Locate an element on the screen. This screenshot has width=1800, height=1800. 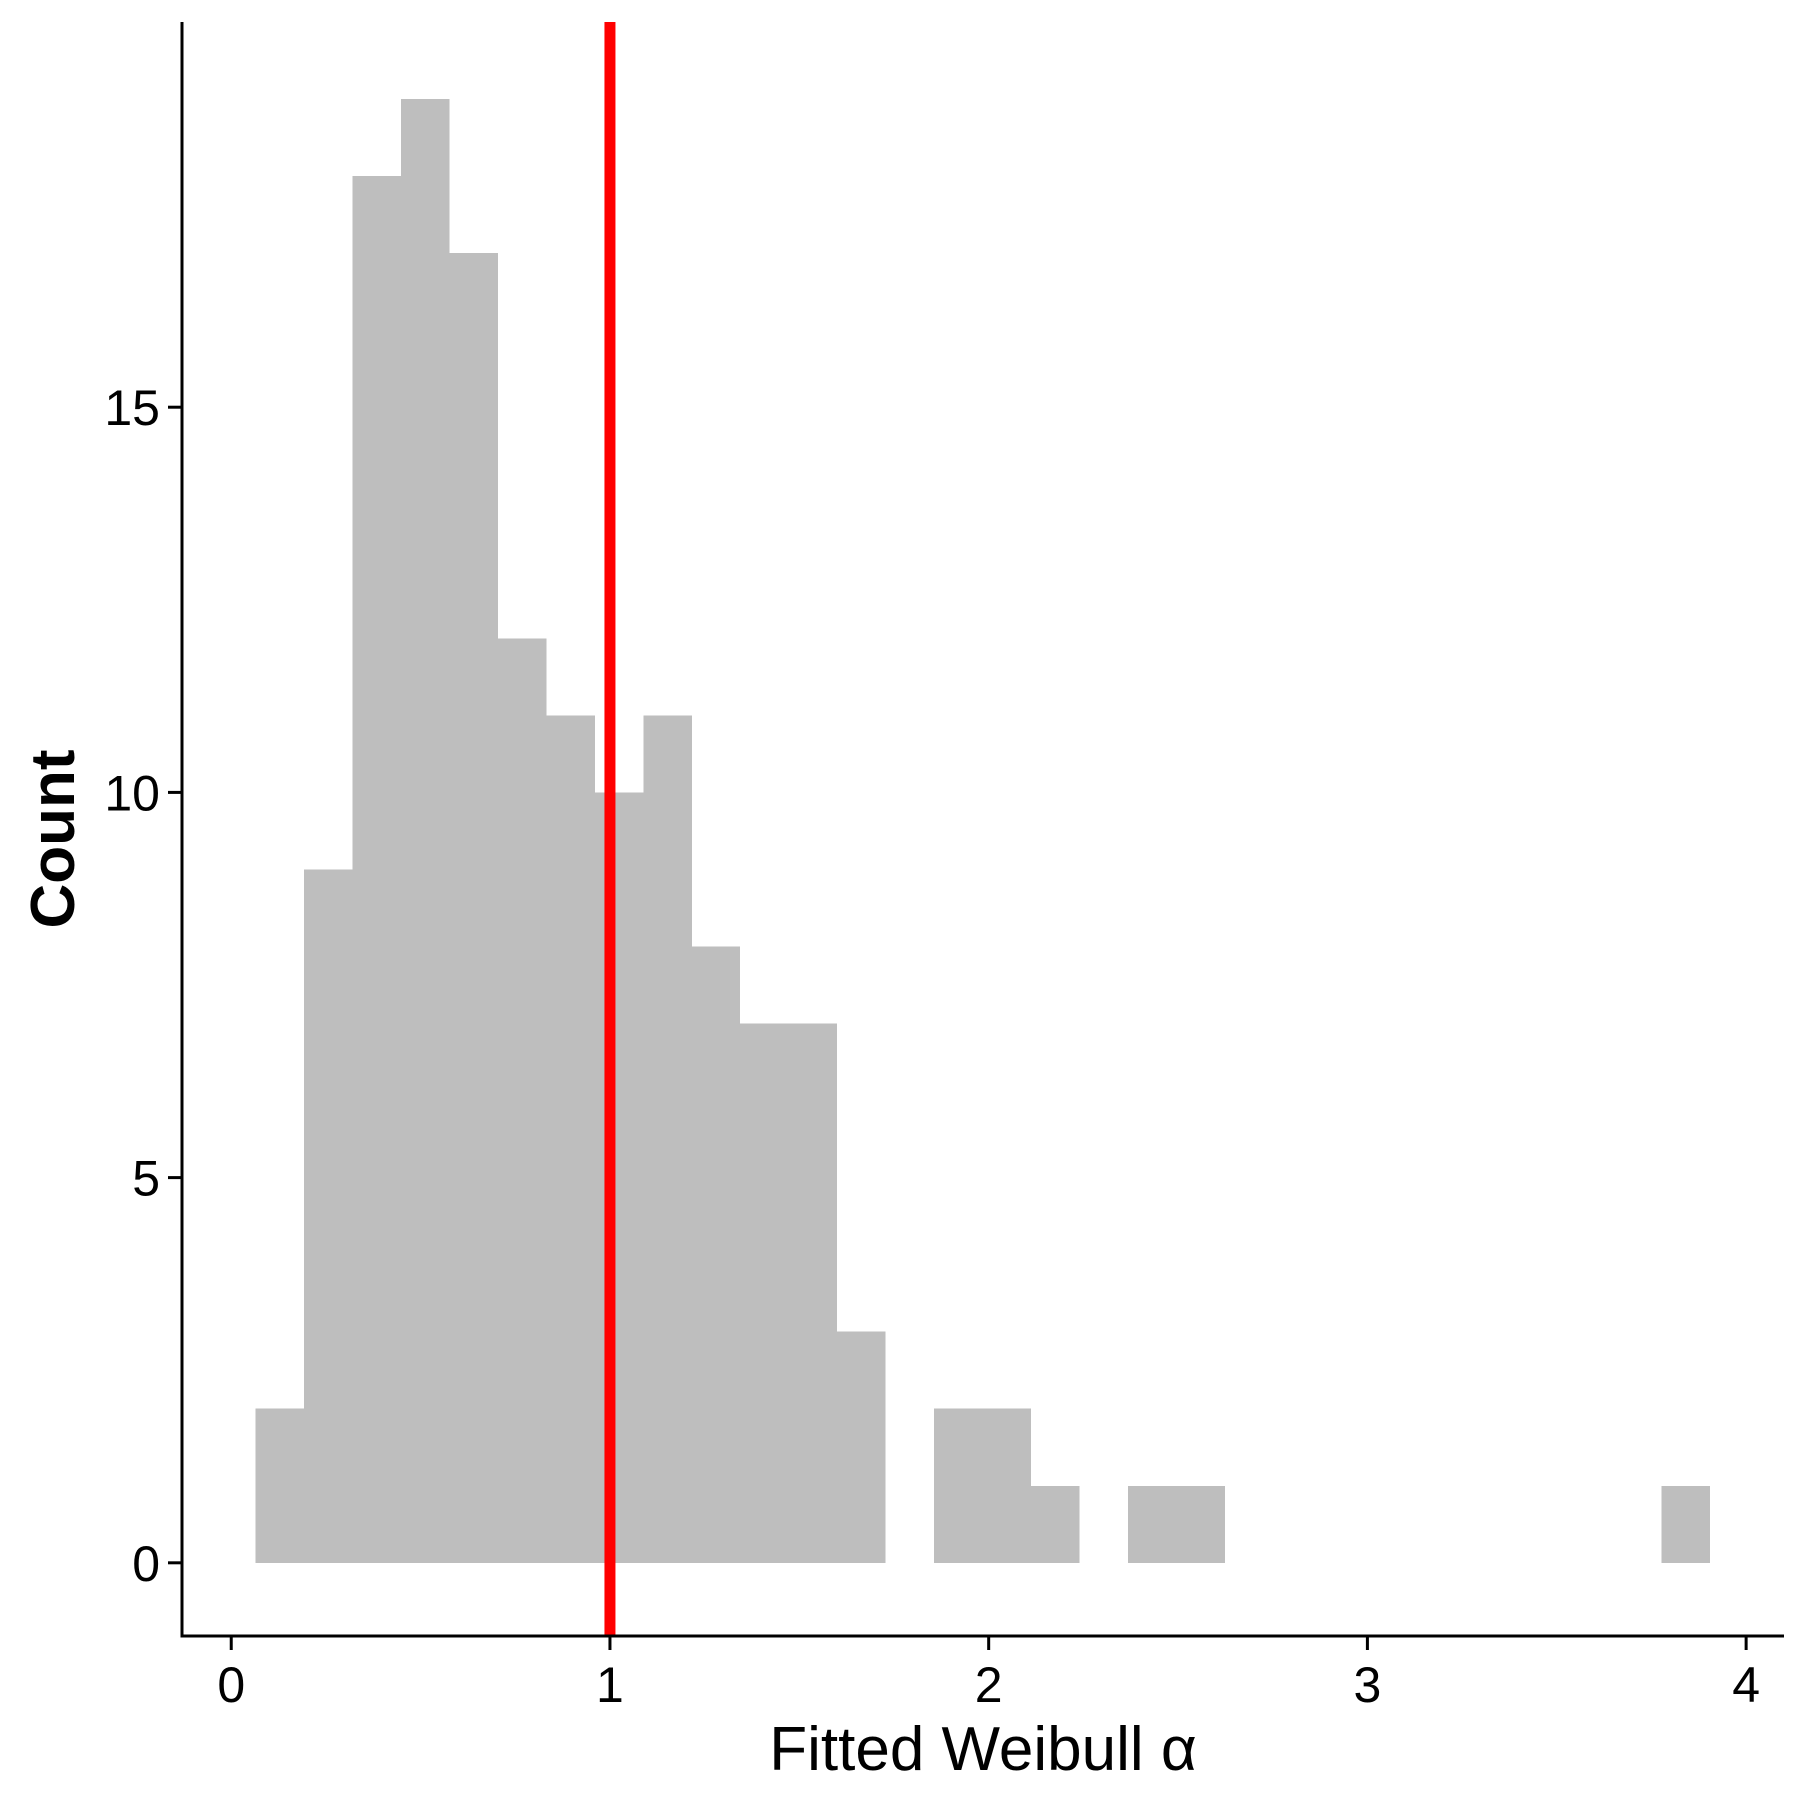
x-tick-label: 1 is located at coordinates (610, 1685).